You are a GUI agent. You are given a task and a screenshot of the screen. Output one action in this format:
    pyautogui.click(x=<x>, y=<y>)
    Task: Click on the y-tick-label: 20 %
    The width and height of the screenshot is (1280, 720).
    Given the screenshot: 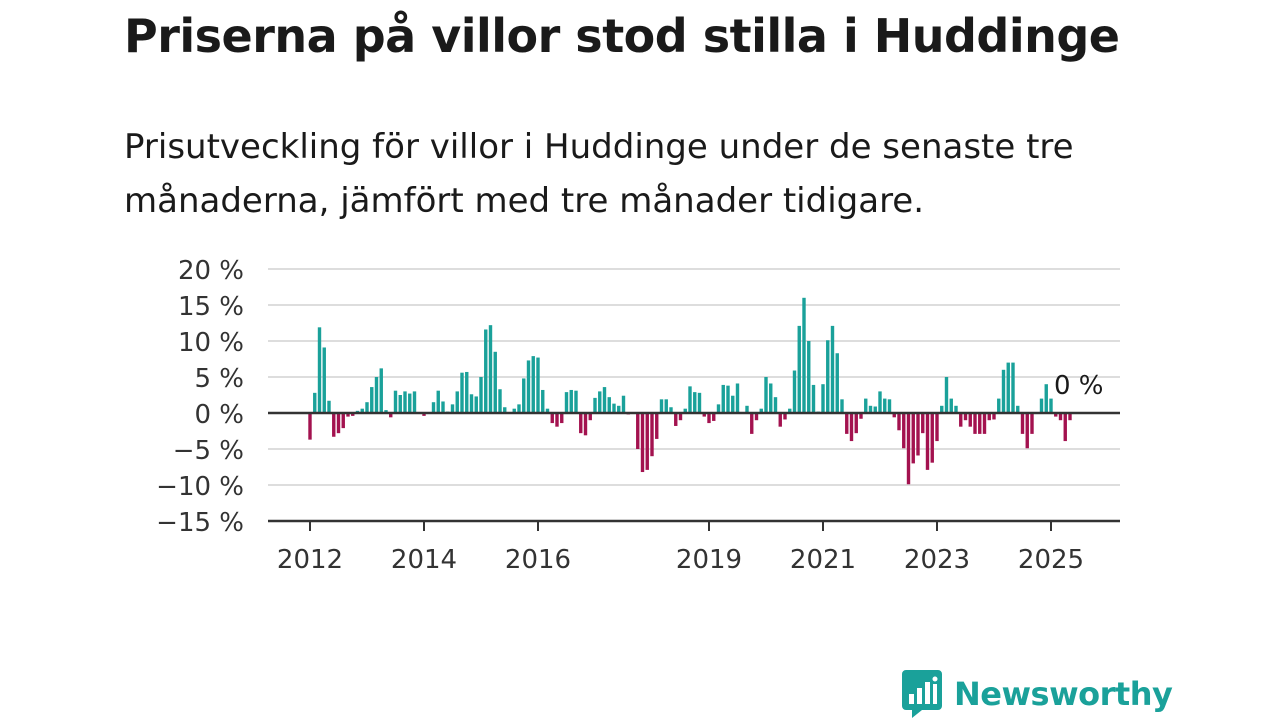 What is the action you would take?
    pyautogui.click(x=211, y=271)
    